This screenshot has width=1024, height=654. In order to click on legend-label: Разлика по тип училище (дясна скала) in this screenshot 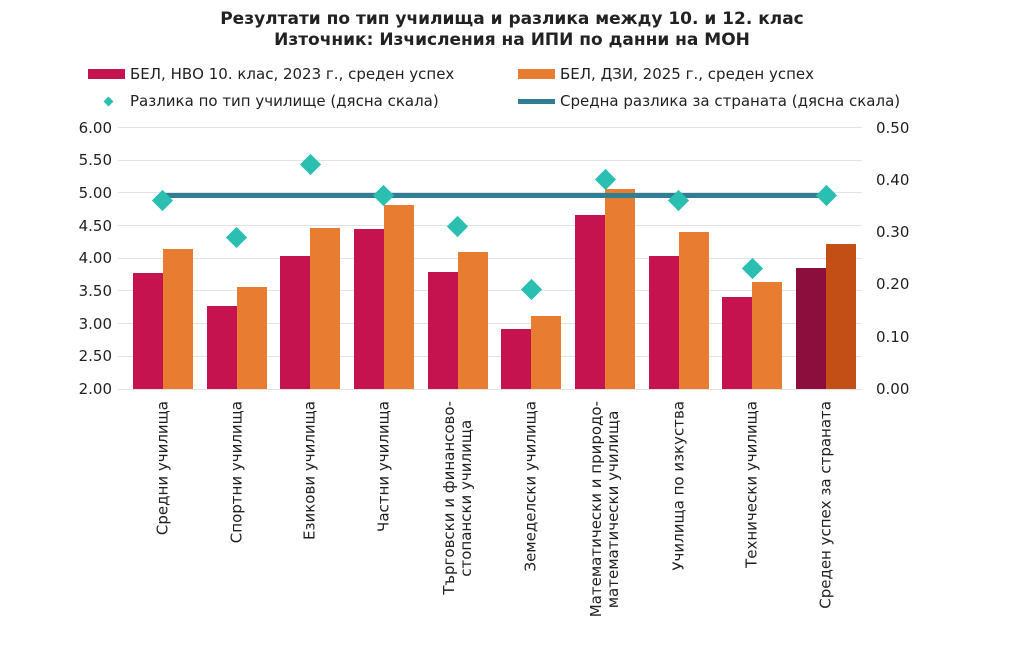, I will do `click(284, 101)`.